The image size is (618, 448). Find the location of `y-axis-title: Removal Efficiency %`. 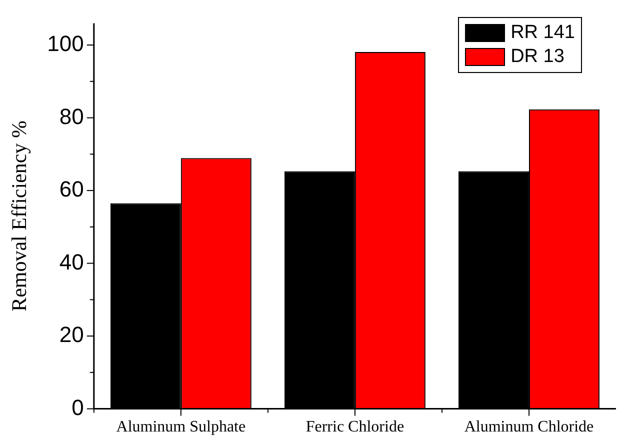

y-axis-title: Removal Efficiency % is located at coordinates (19, 216).